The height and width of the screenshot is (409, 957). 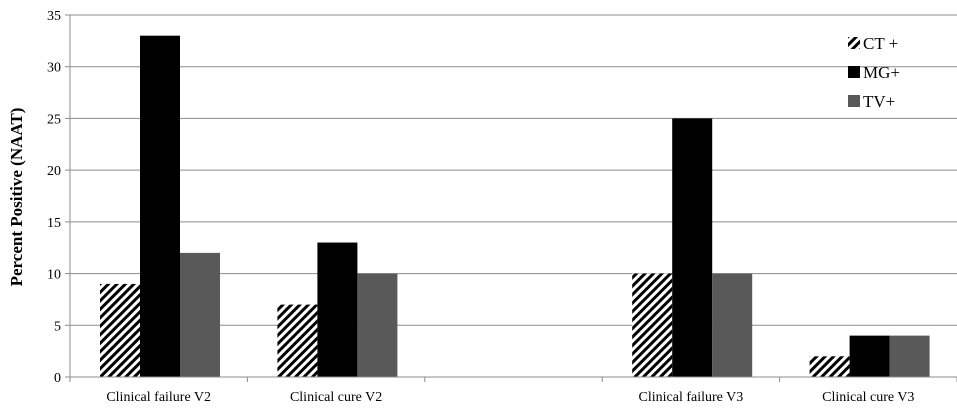 I want to click on y-tick-label: 30, so click(x=54, y=68).